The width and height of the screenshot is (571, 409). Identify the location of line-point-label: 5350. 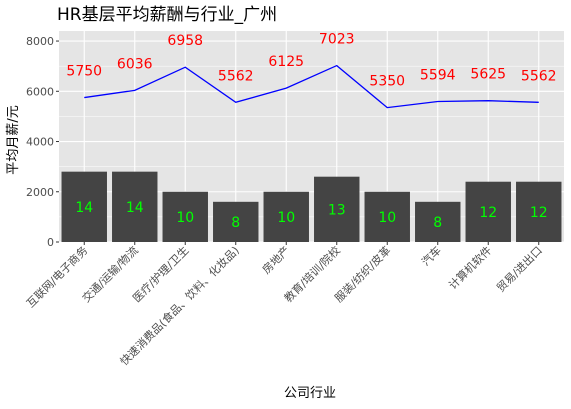
(387, 82).